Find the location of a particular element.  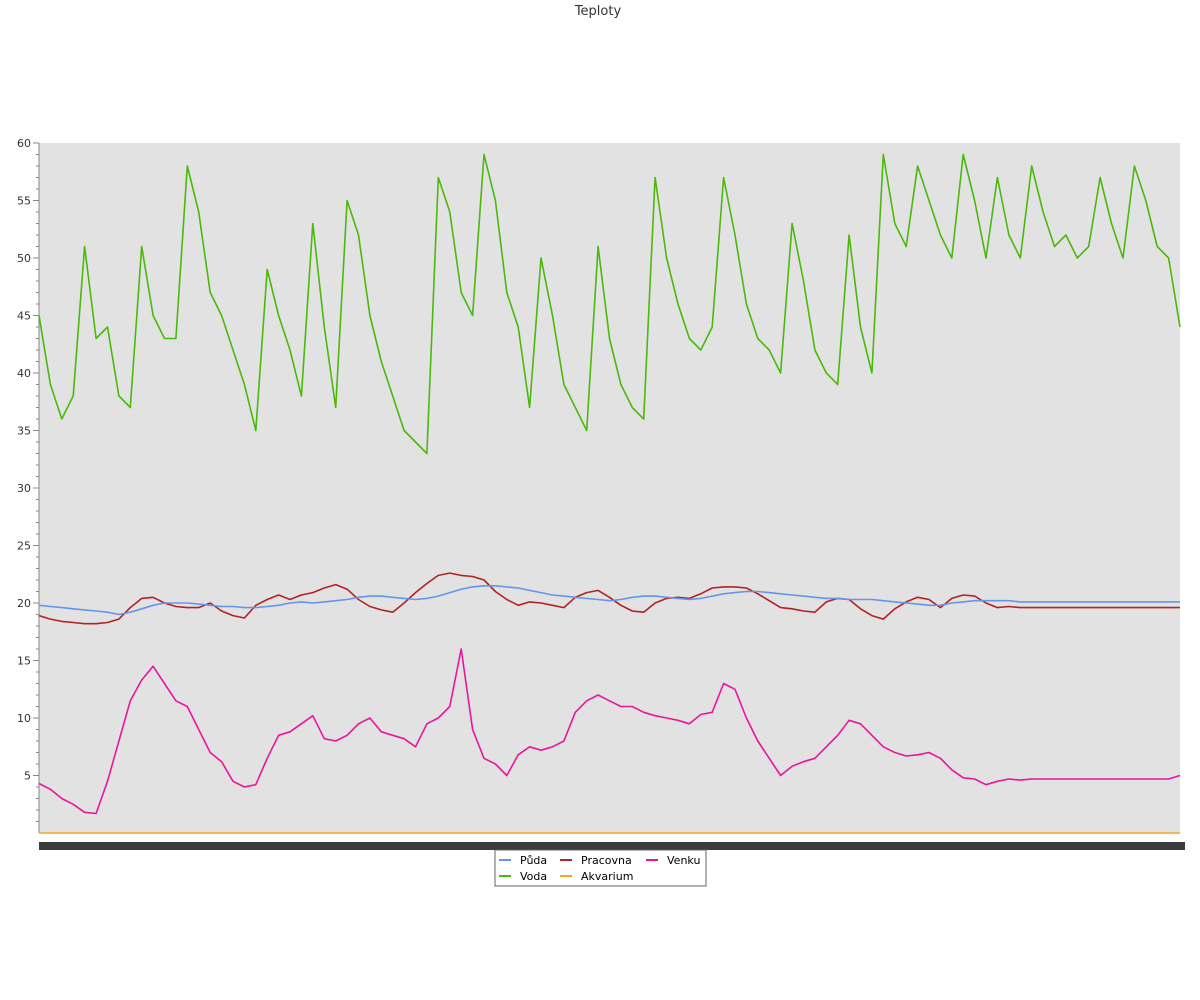

y-tick-label: 20 is located at coordinates (24, 603).